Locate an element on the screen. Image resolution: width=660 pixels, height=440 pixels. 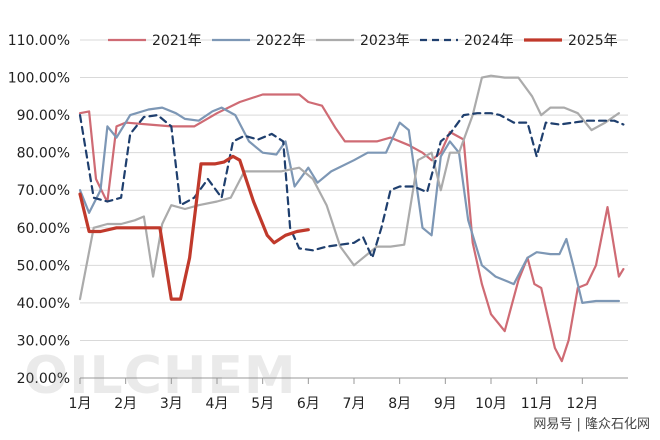
legend-item: 2022年 is located at coordinates (259, 41).